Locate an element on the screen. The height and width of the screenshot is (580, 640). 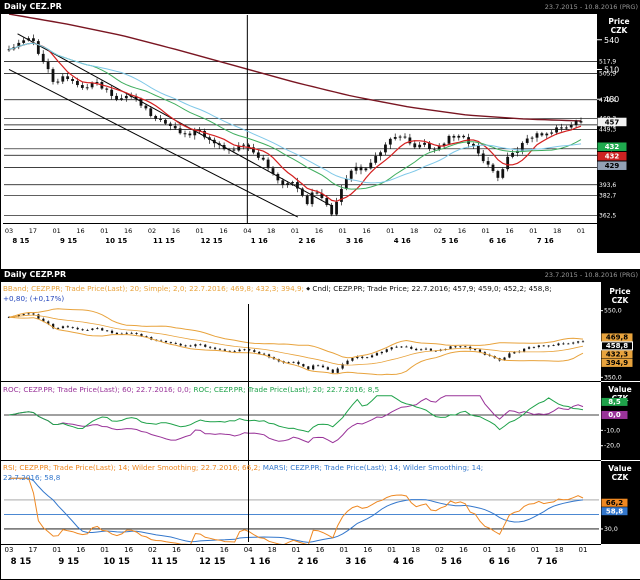
x-axis-day-label: 18 is located at coordinates (557, 231).